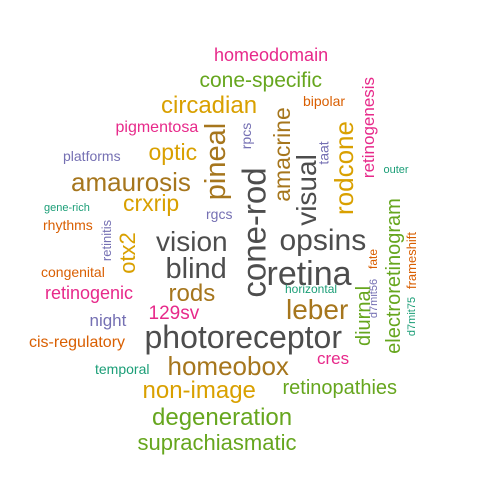 The height and width of the screenshot is (500, 500). What do you see at coordinates (77, 342) in the screenshot?
I see `word-cis-regulatory: cis-regulatory` at bounding box center [77, 342].